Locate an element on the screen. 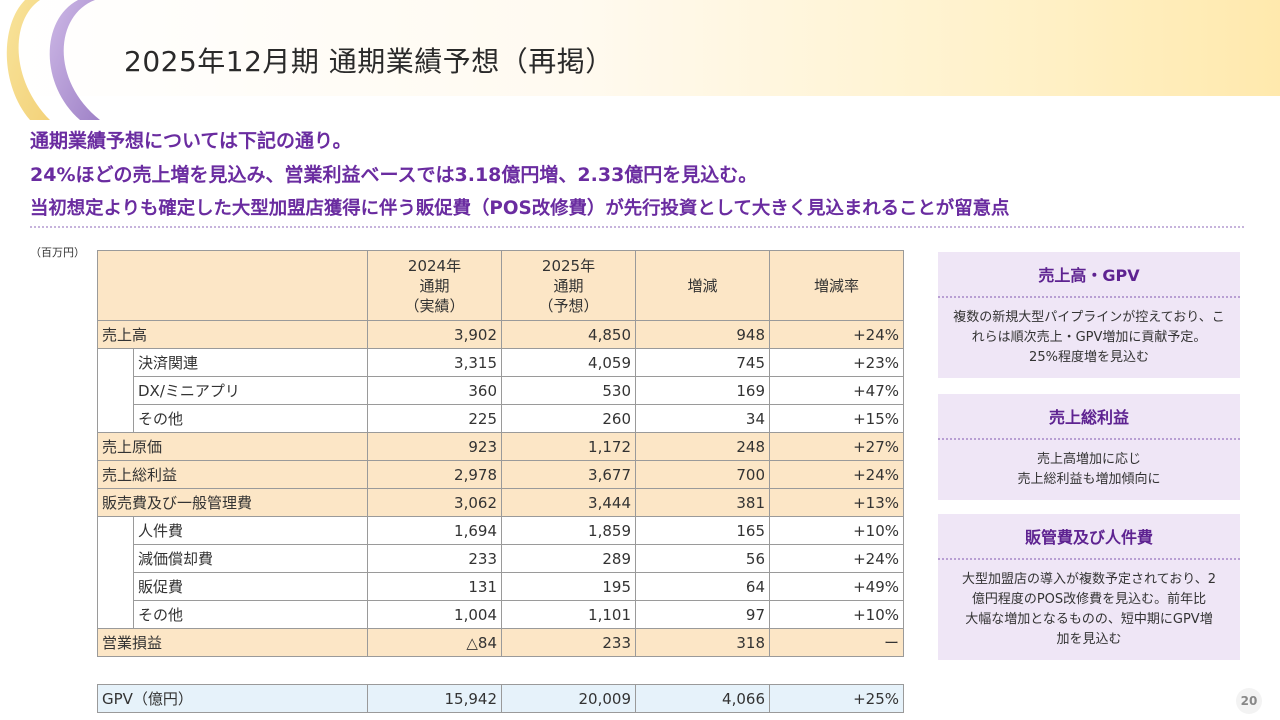 The height and width of the screenshot is (720, 1280). table-row: DX/ミニアプリ 360 530 169 +47% is located at coordinates (500, 390).